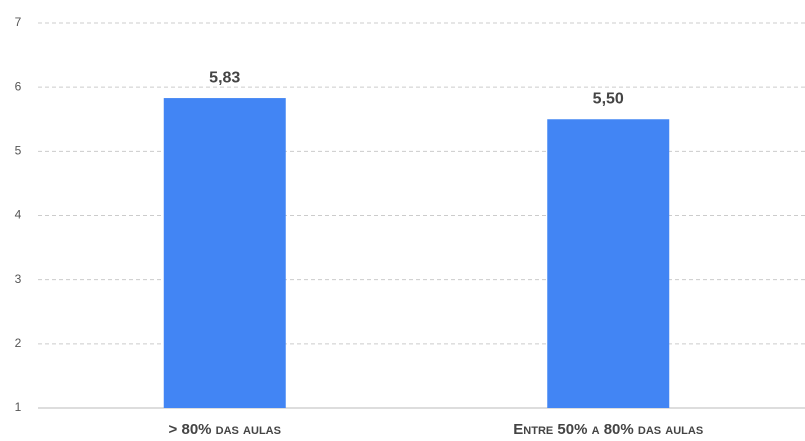 The image size is (805, 441). I want to click on y-tick-label: 7, so click(18, 22).